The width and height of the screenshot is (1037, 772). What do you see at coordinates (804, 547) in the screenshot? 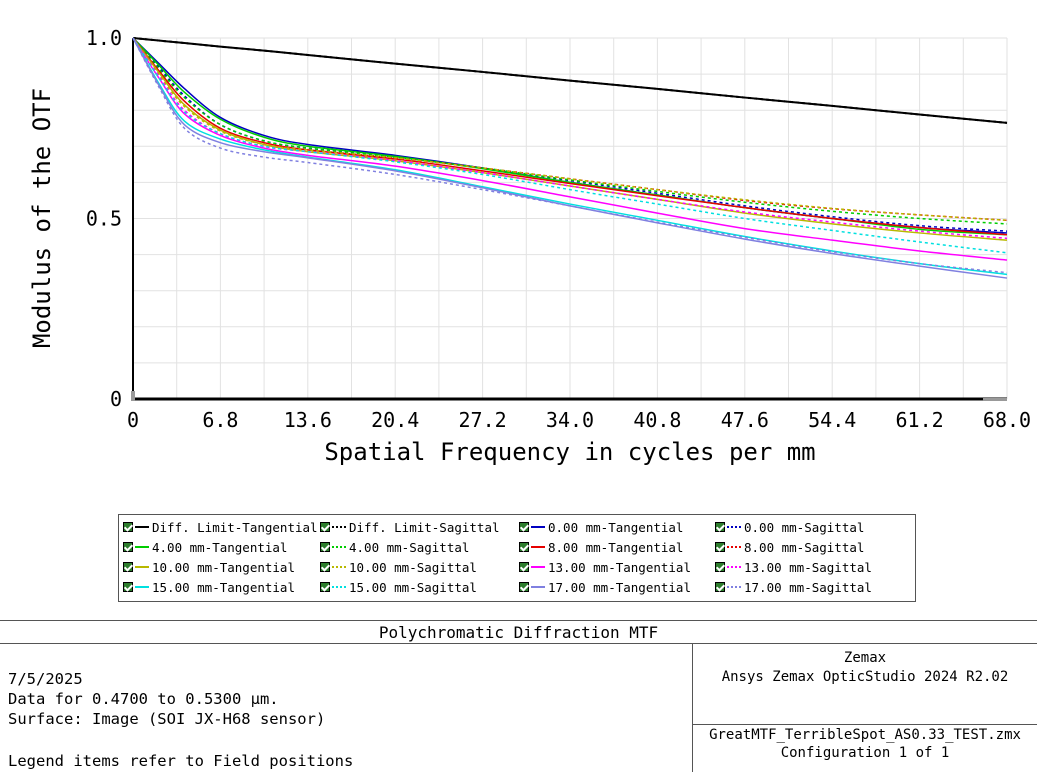
I see `legend-label: 8.00 mm-Sagittal` at bounding box center [804, 547].